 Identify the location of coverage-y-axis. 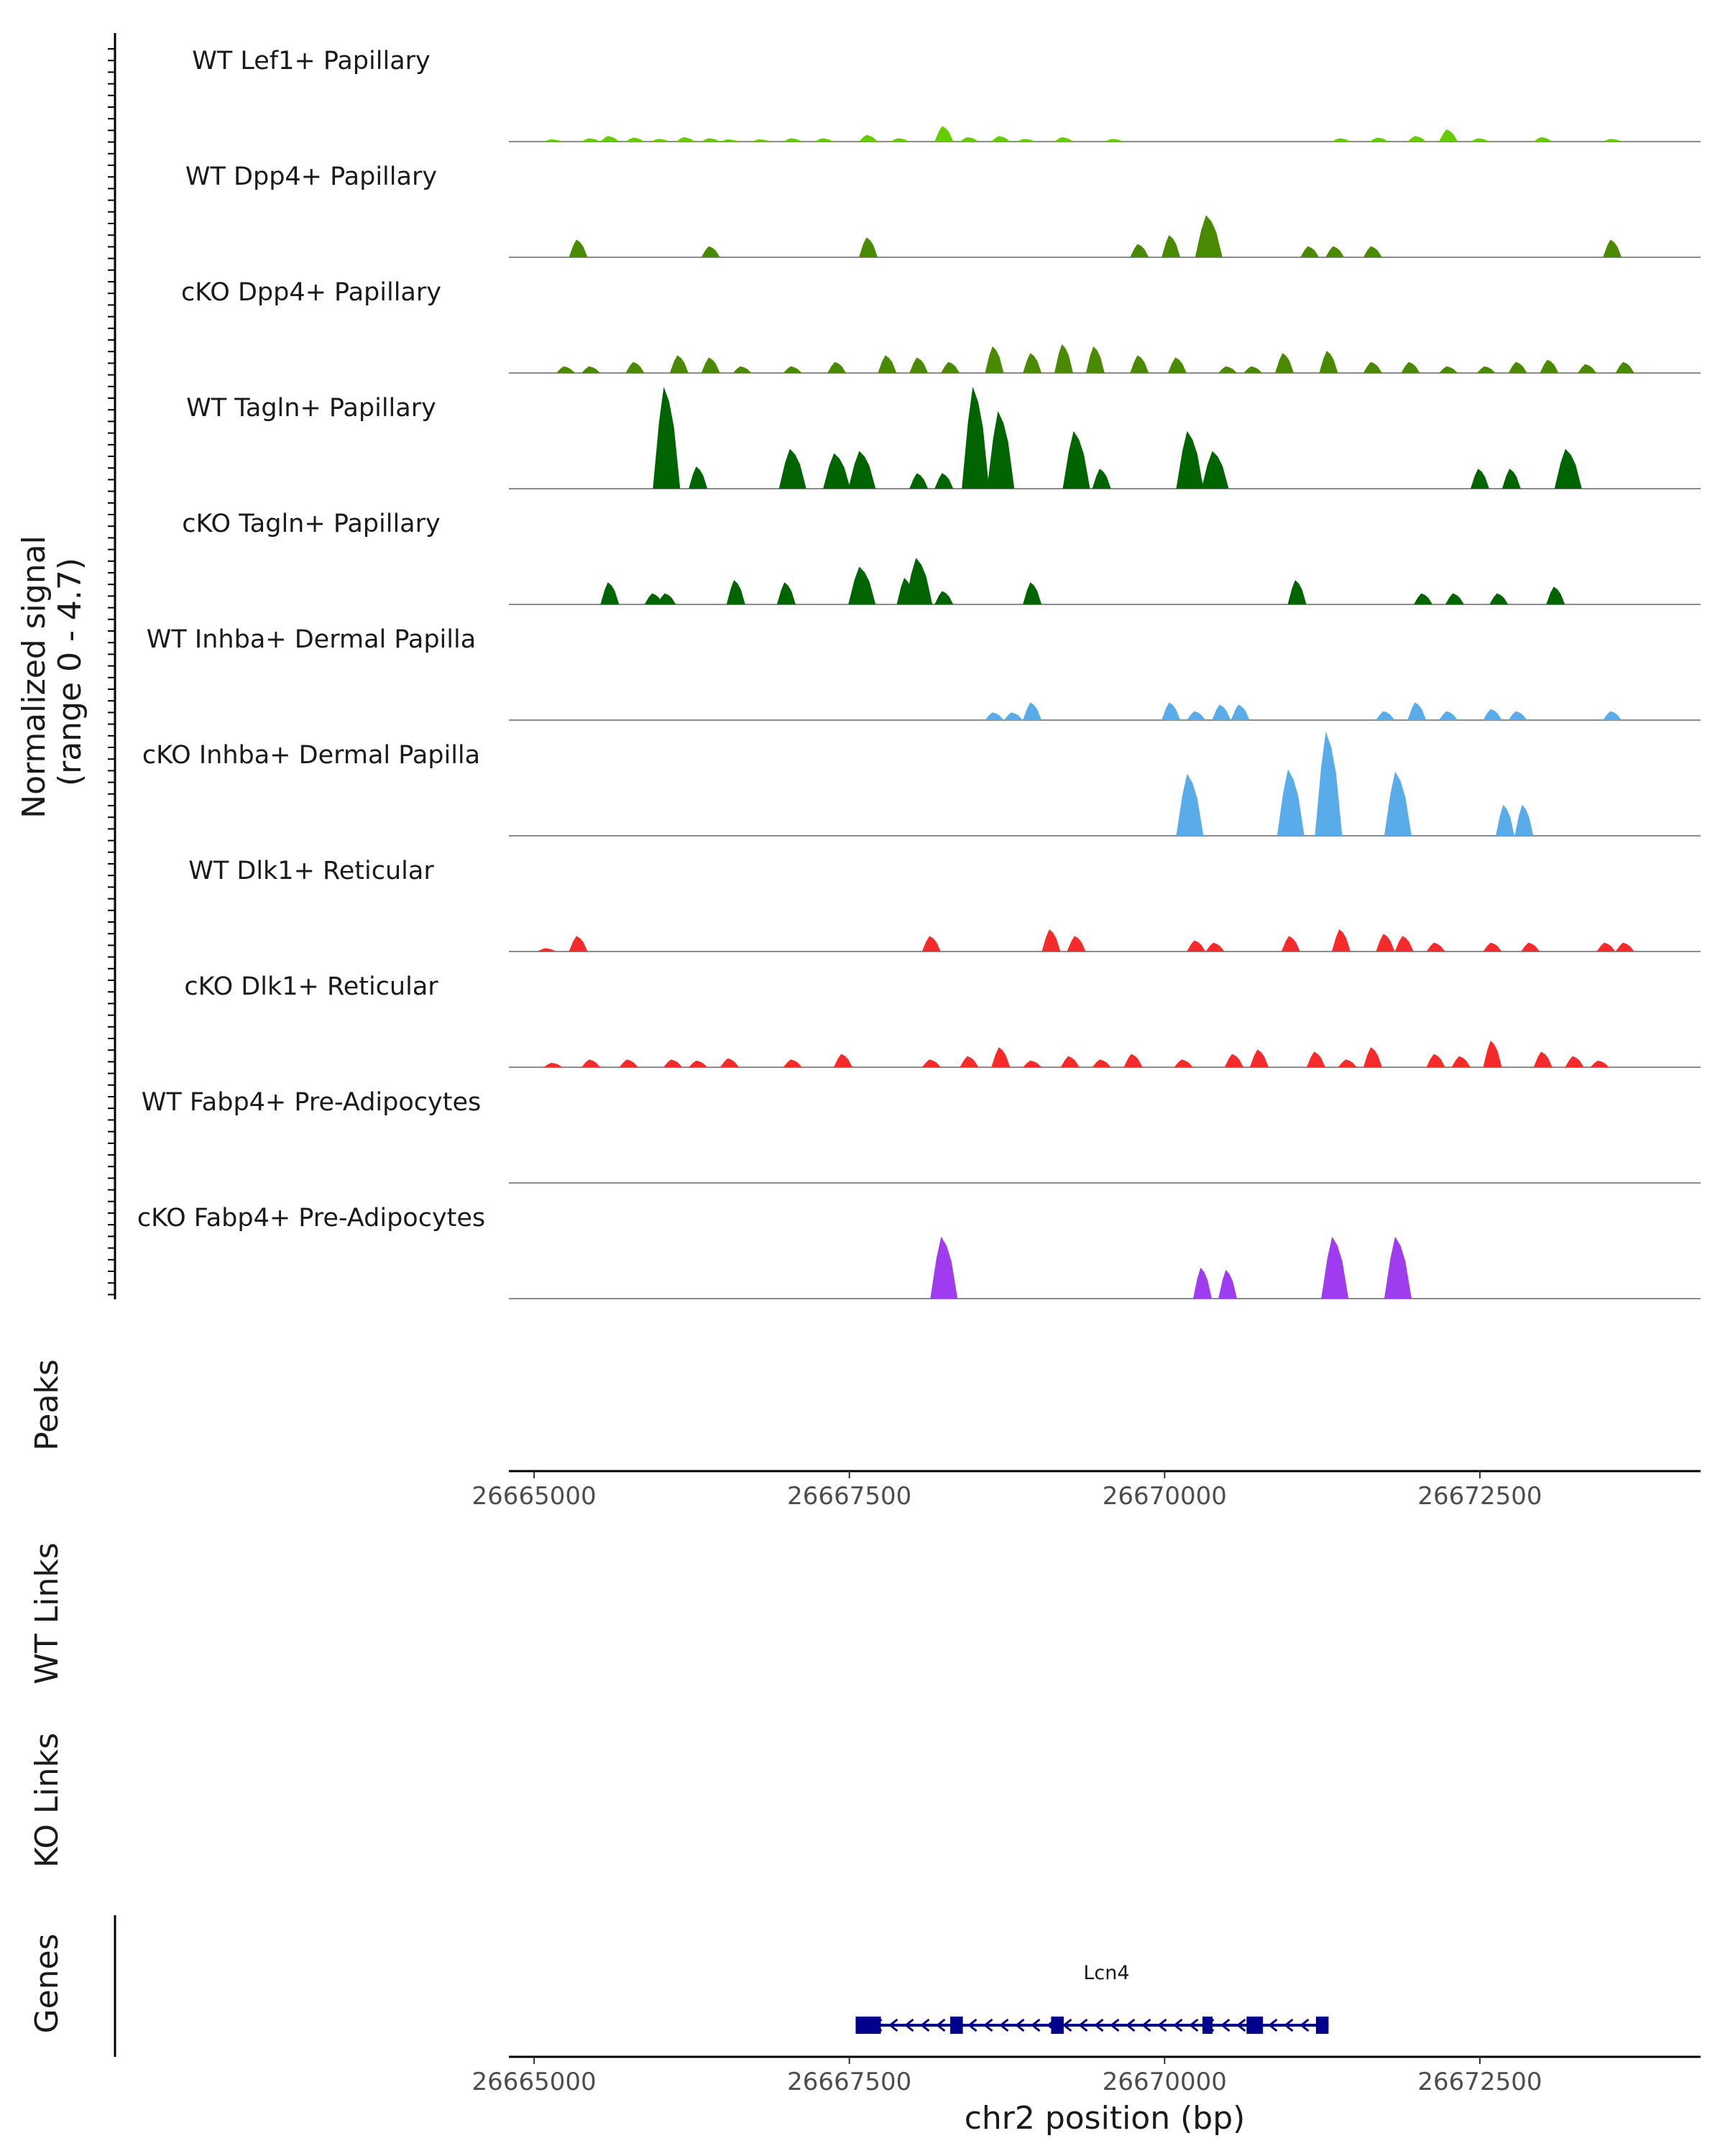
(112, 666).